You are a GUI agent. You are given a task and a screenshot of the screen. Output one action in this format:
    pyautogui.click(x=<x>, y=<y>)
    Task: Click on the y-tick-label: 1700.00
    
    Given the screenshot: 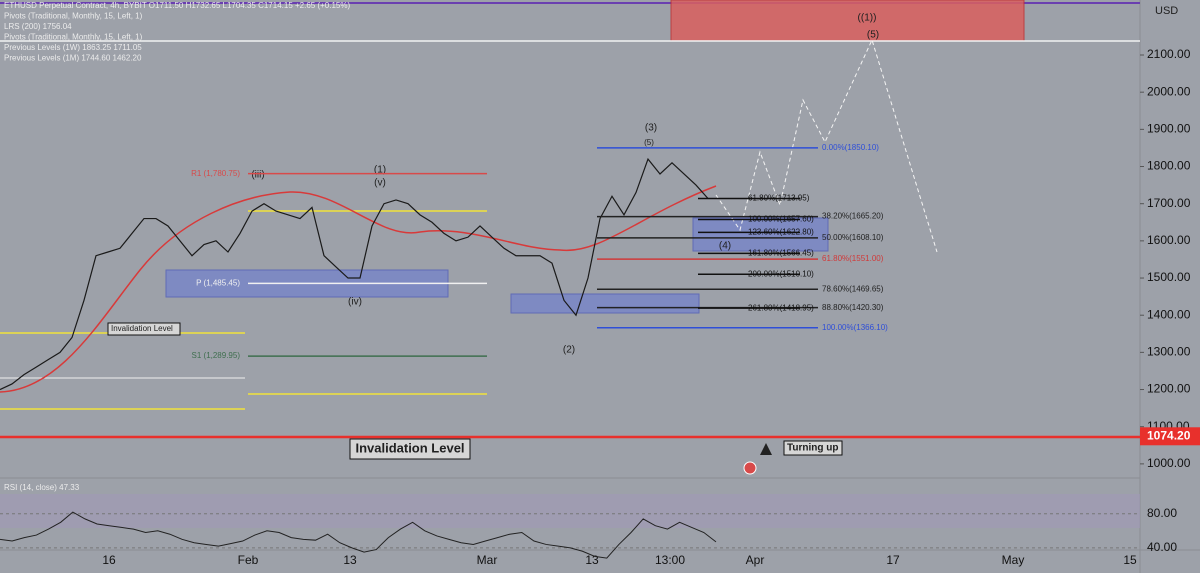 What is the action you would take?
    pyautogui.click(x=1169, y=203)
    